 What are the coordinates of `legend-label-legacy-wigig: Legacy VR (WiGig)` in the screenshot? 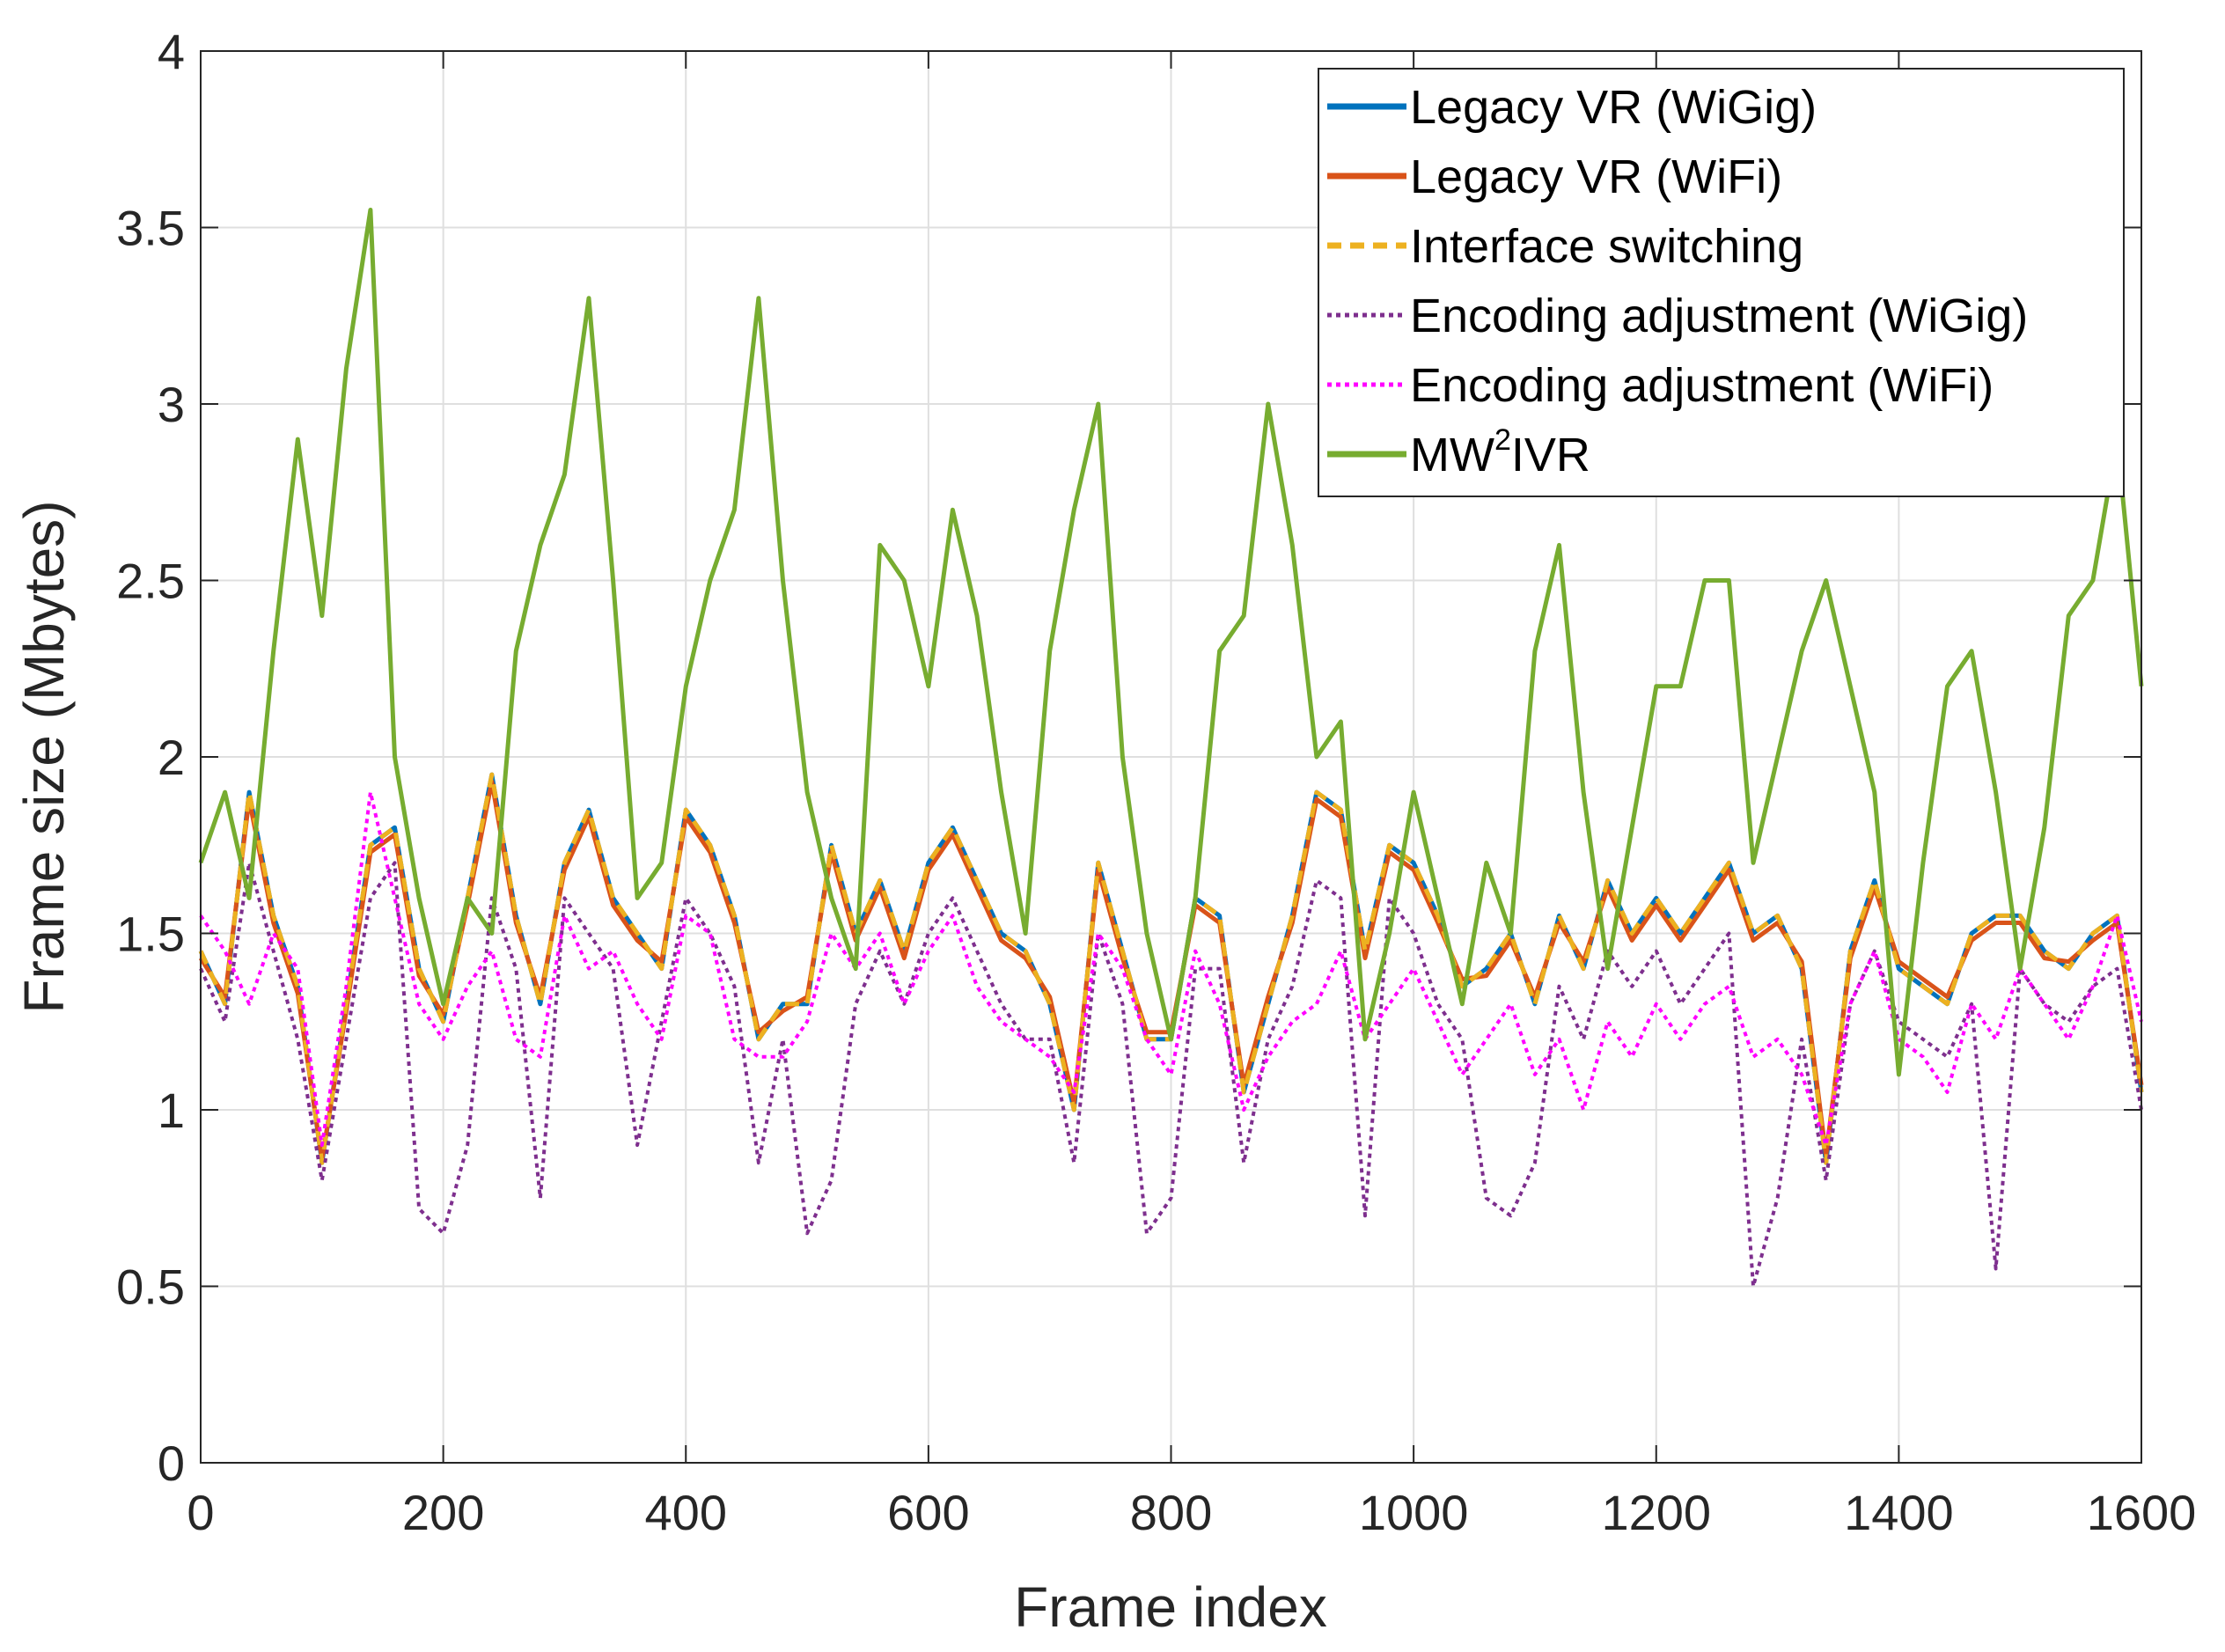 It's located at (1613, 107).